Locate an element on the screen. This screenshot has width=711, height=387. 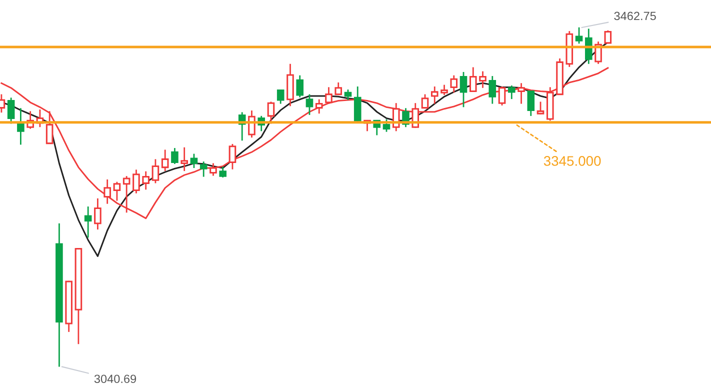
text: 3040.69 is located at coordinates (115, 379).